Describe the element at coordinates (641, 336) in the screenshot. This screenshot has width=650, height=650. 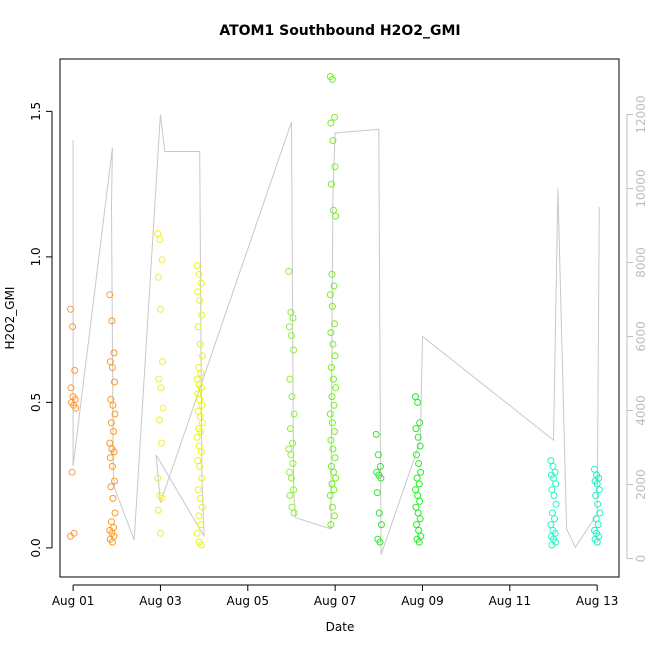
I see `y2-tick-label: 6000` at that location.